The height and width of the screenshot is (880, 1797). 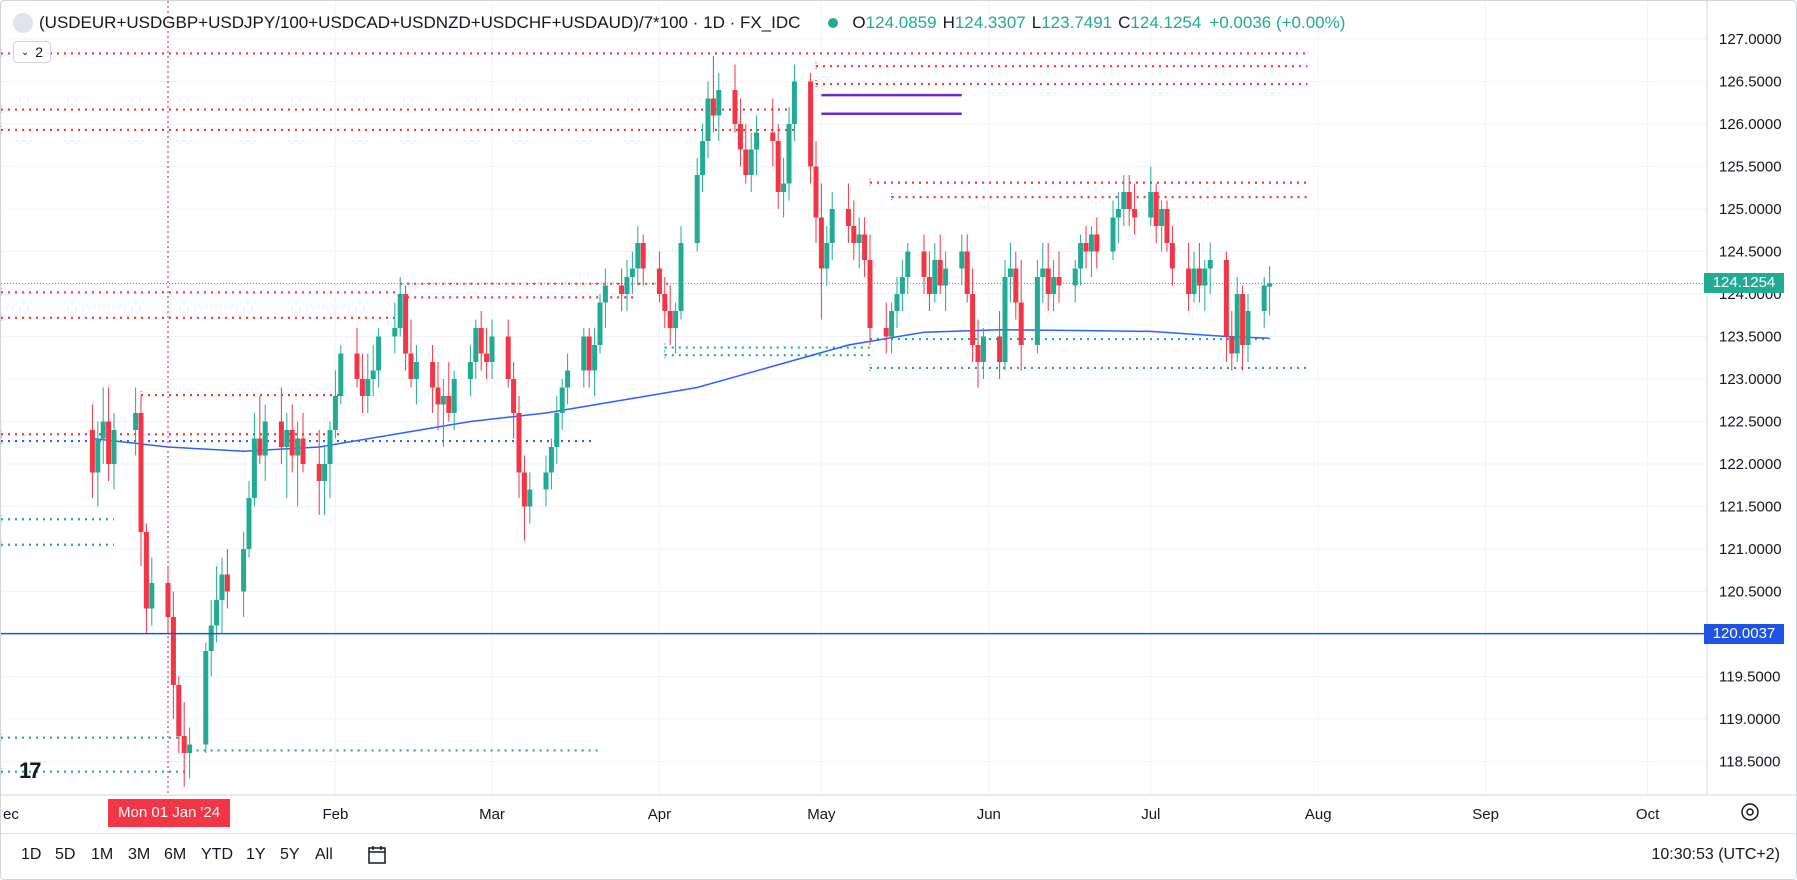 I want to click on timeframe-5d-button: 5D, so click(x=65, y=854).